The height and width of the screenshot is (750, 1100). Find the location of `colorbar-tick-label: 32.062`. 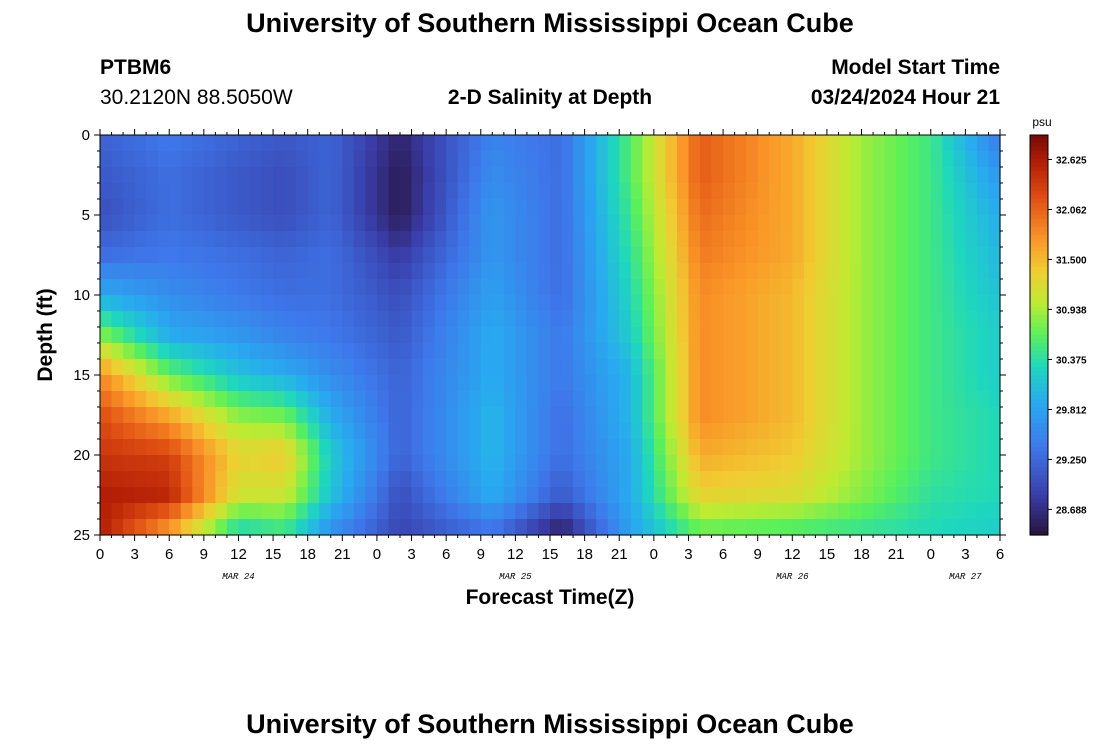

colorbar-tick-label: 32.062 is located at coordinates (1071, 210).